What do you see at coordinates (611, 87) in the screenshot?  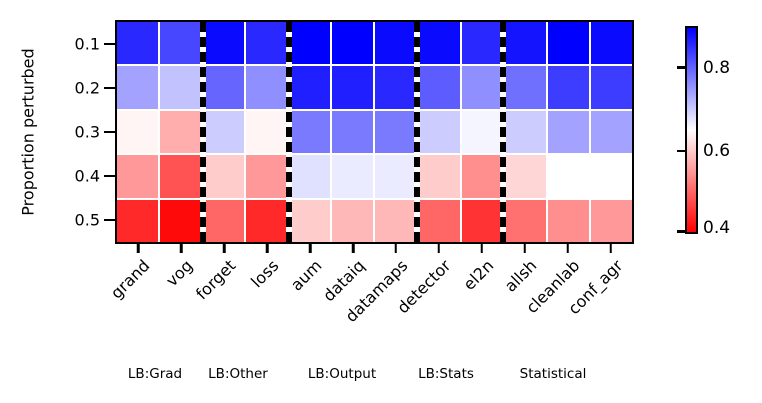 I see `cell-conf_agr-0.2` at bounding box center [611, 87].